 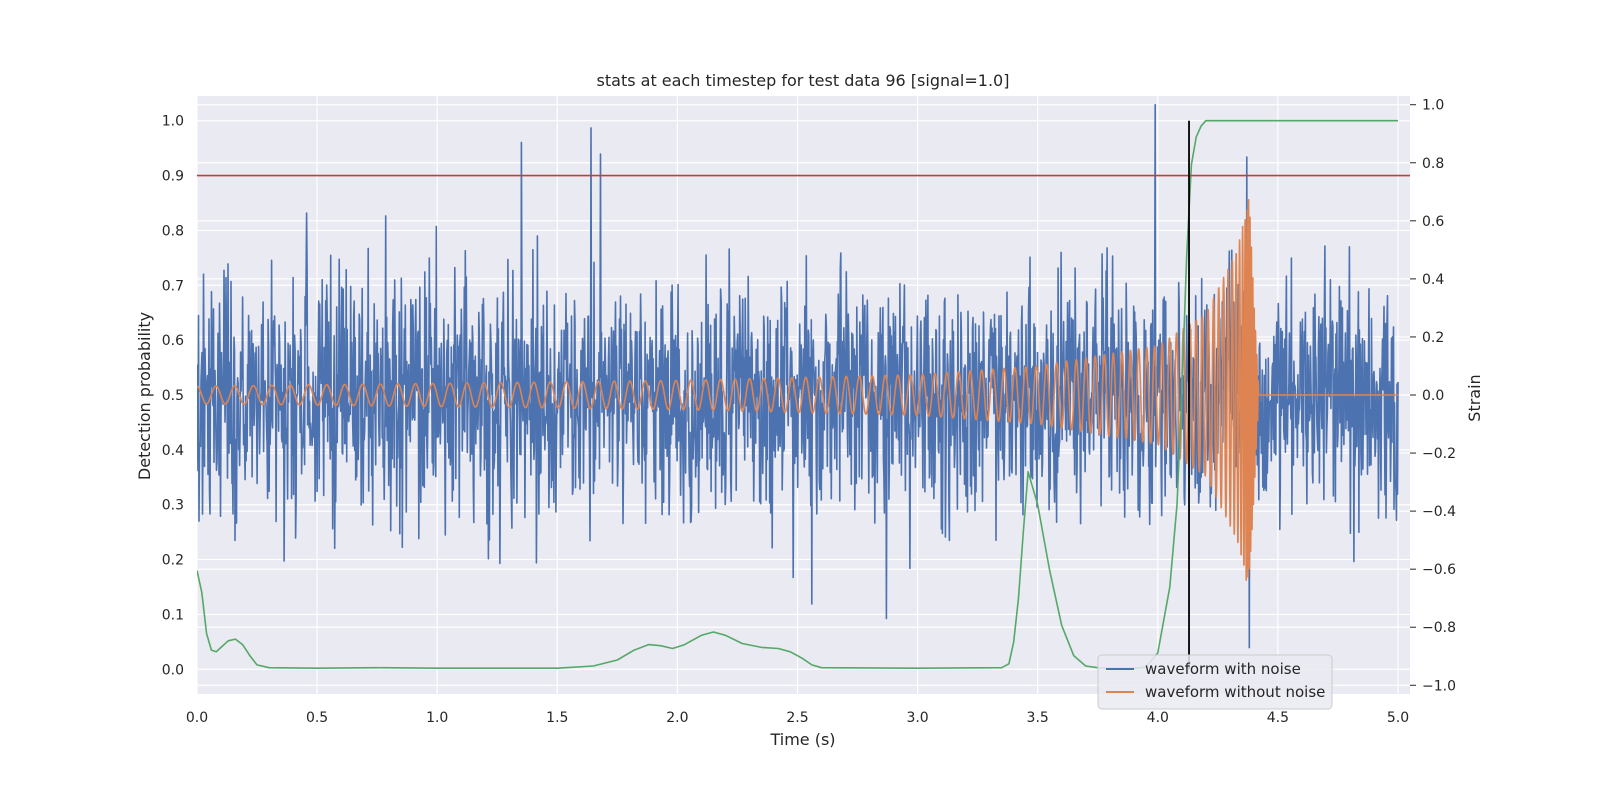 What do you see at coordinates (144, 396) in the screenshot?
I see `y-axis-label: Detection probability` at bounding box center [144, 396].